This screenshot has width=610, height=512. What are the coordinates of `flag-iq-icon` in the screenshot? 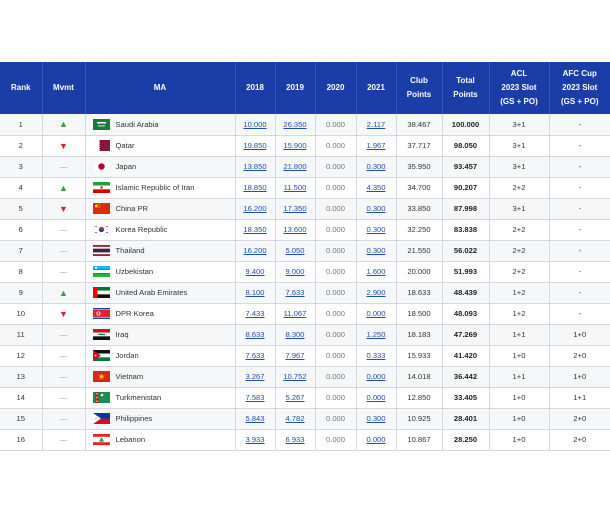 It's located at (101, 334).